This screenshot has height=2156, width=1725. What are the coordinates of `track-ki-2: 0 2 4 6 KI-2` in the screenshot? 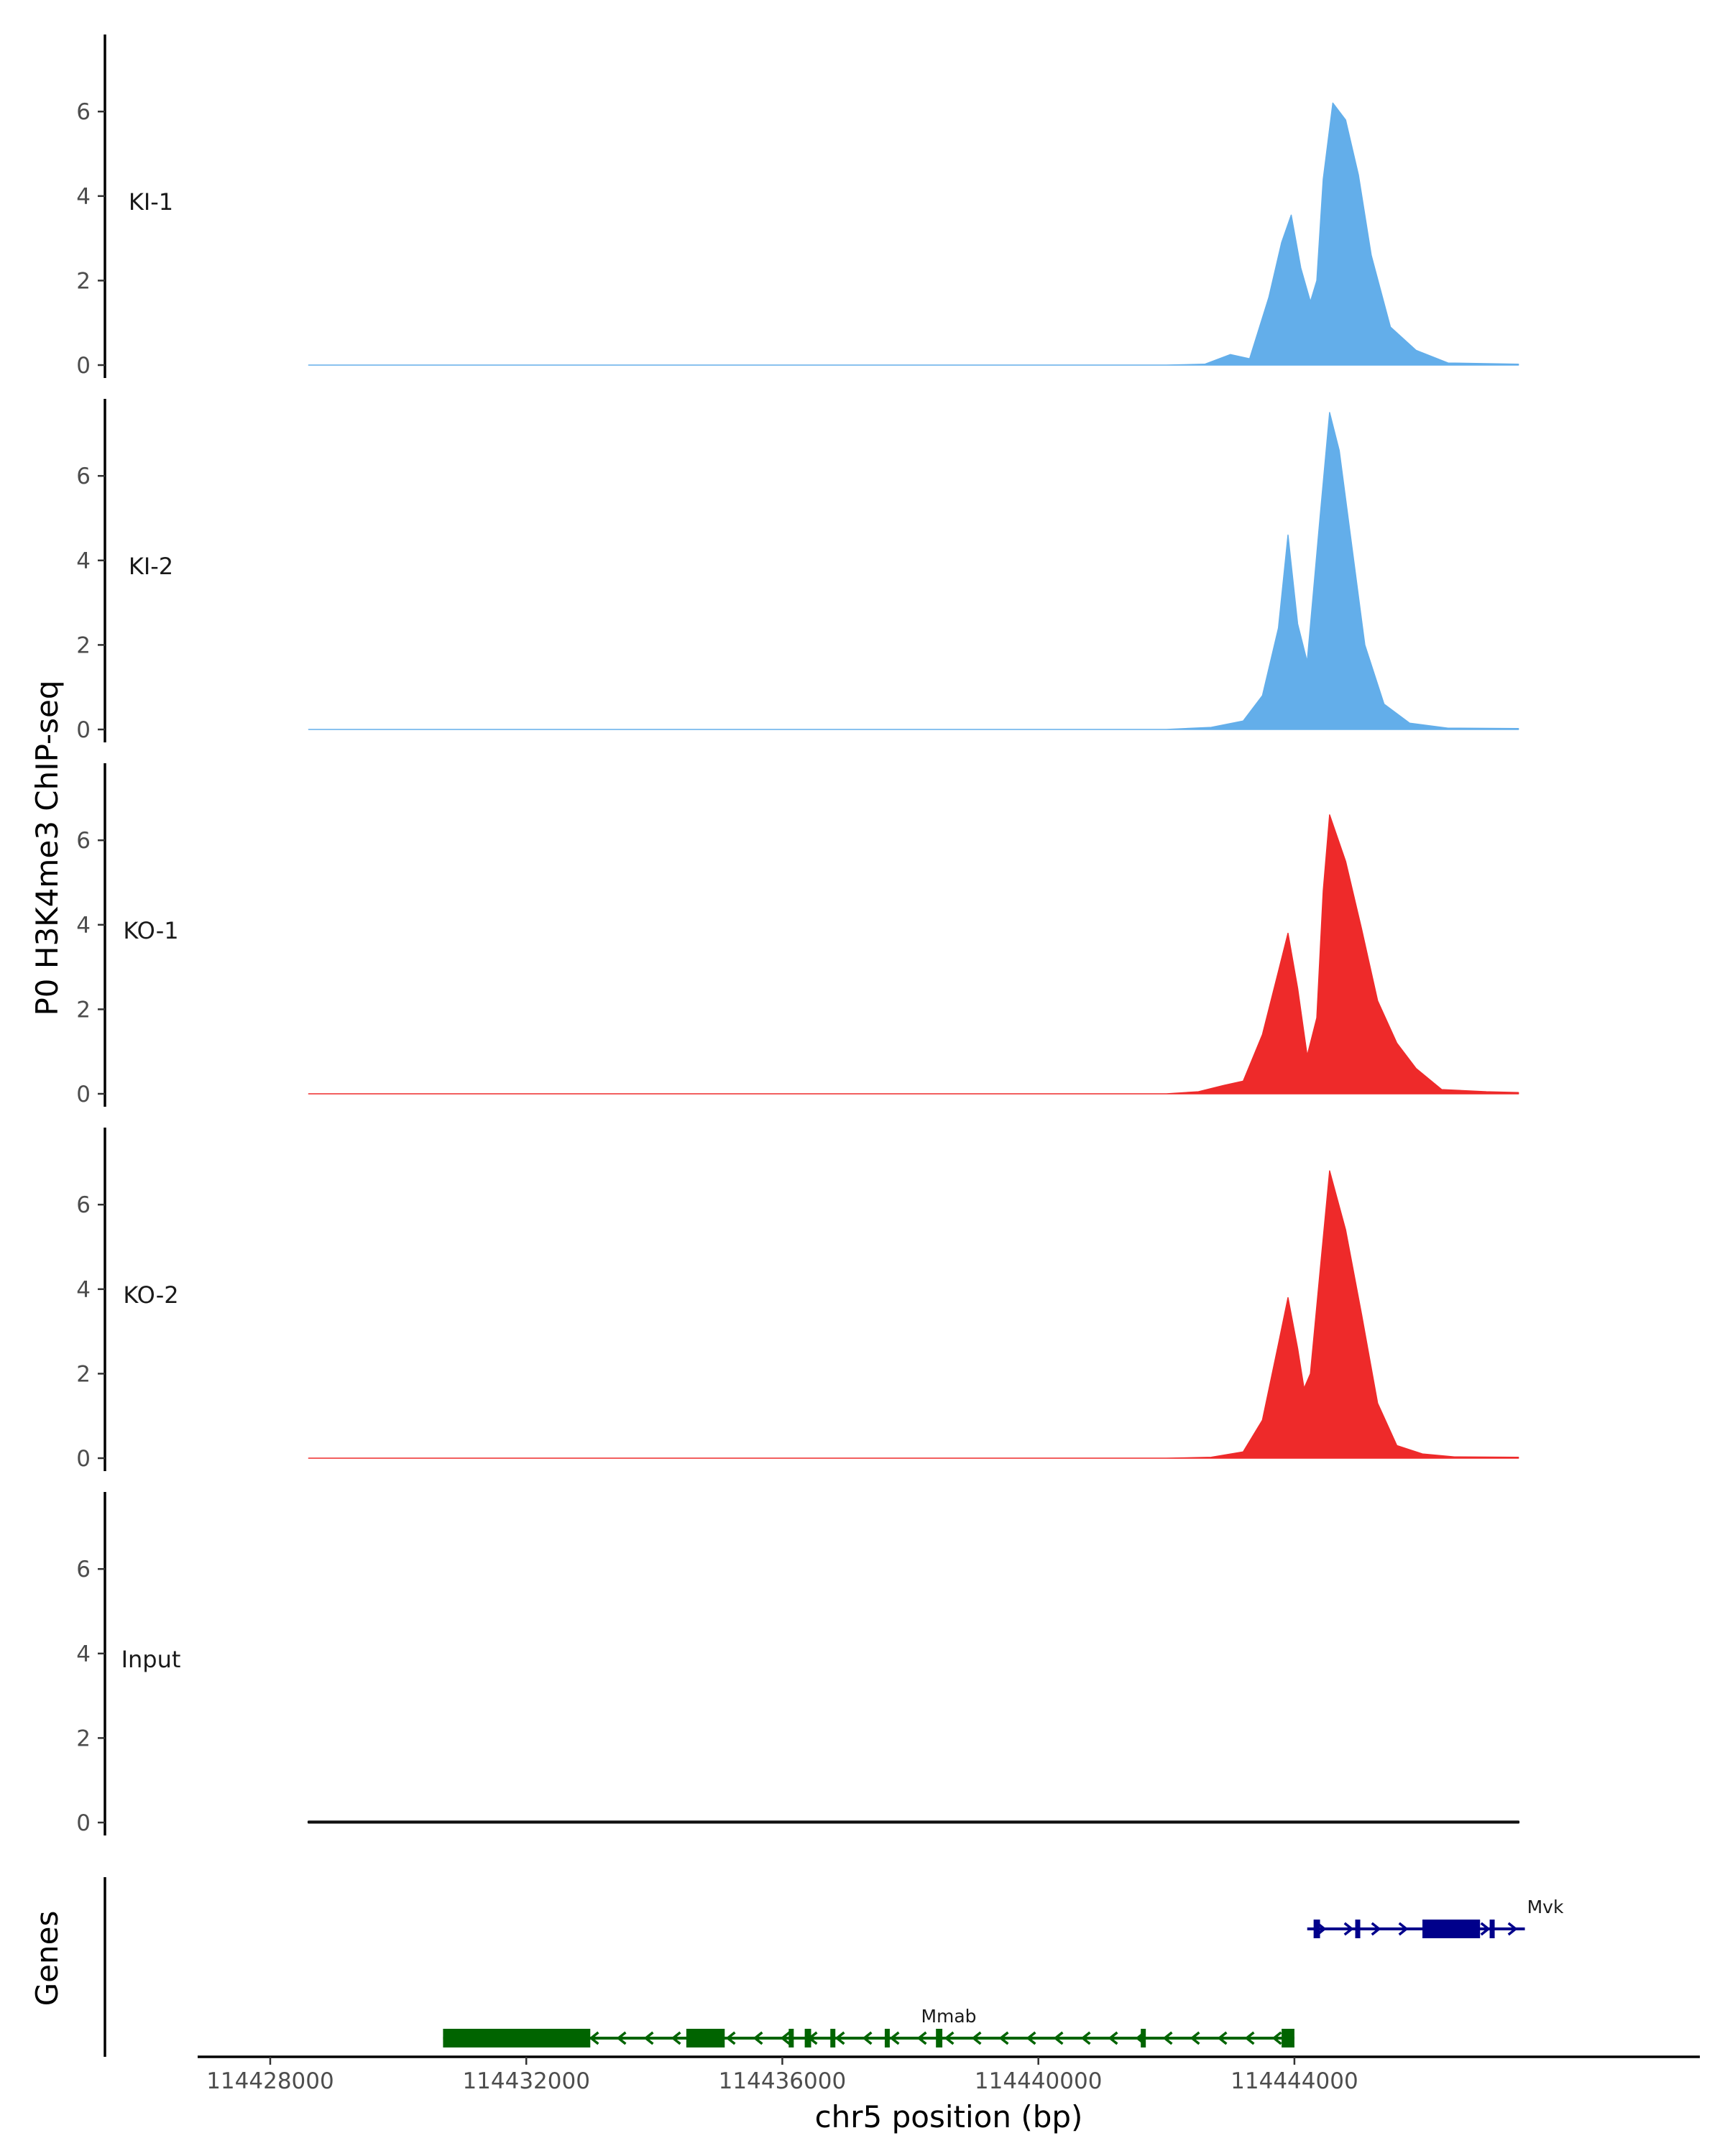 It's located at (797, 571).